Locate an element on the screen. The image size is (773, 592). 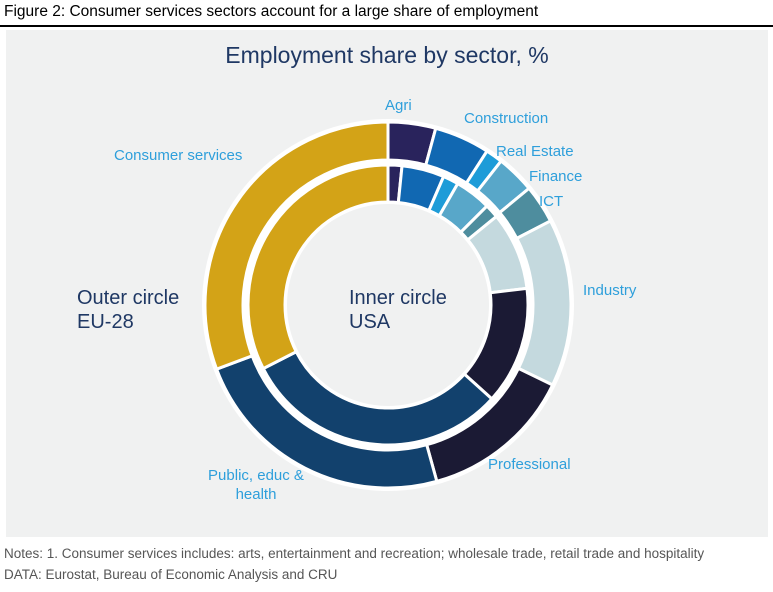
sector-label-consumer-services: Consumer services is located at coordinates (178, 155).